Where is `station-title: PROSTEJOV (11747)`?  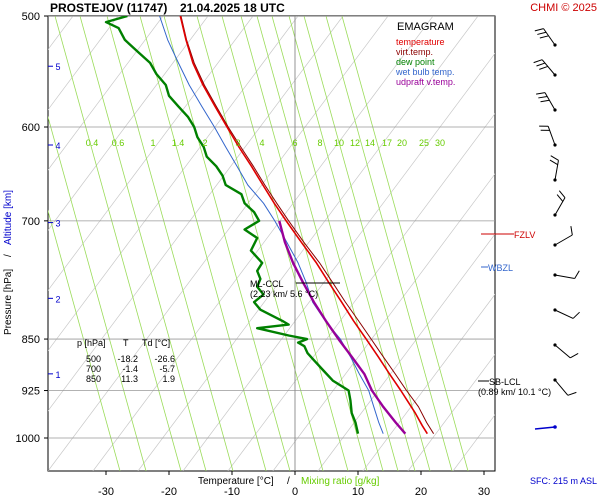
station-title: PROSTEJOV (11747) is located at coordinates (108, 8).